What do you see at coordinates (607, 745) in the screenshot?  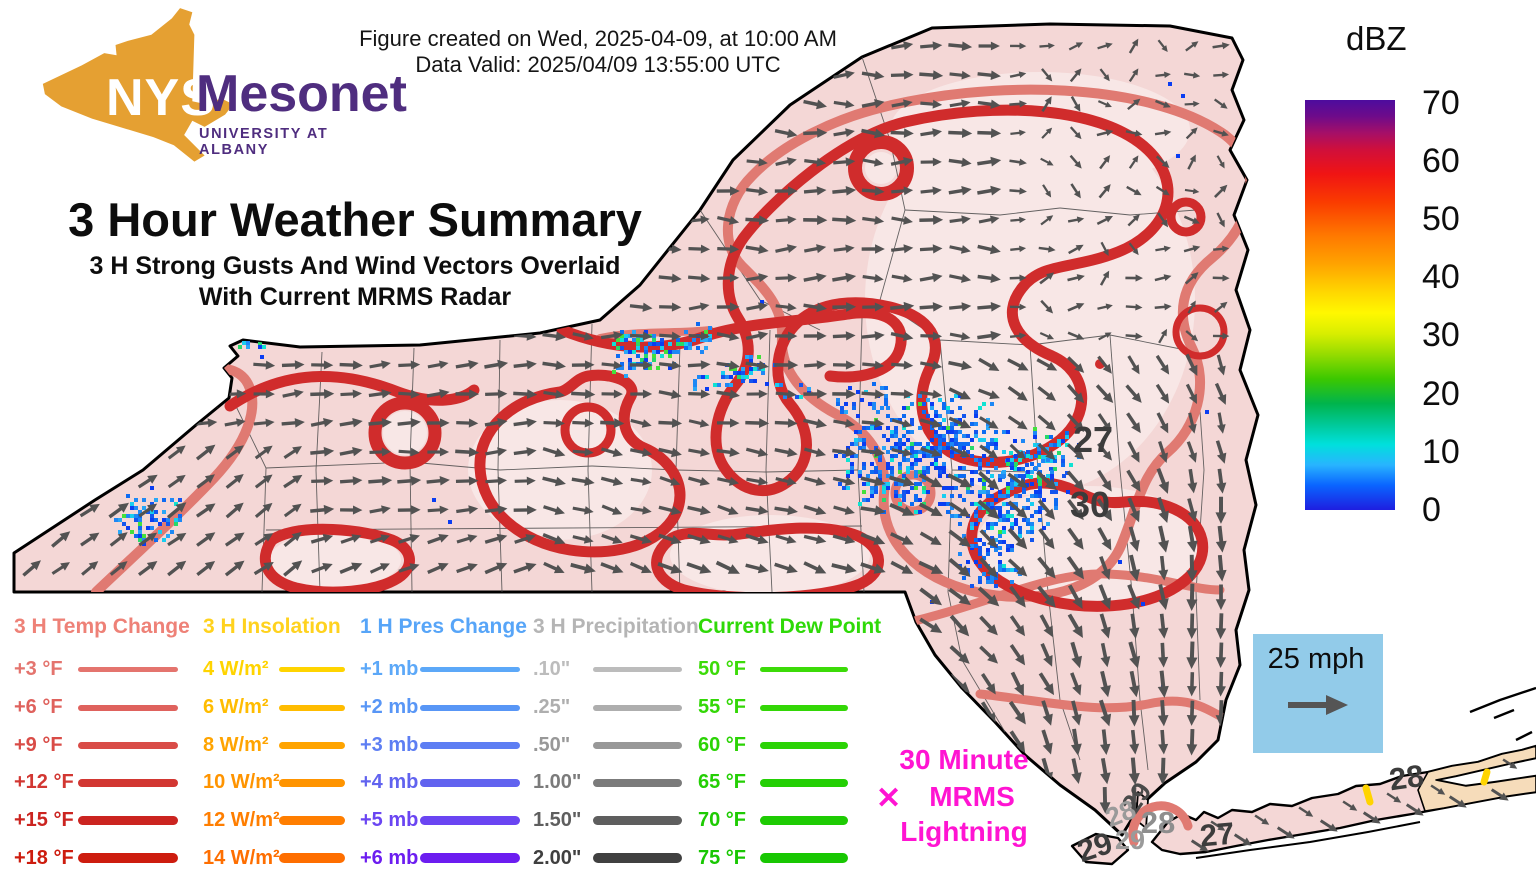 I see `legend-row: .50"` at bounding box center [607, 745].